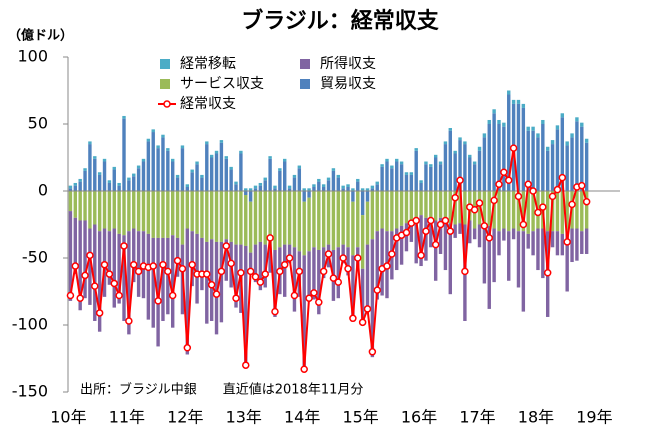  What do you see at coordinates (221, 390) in the screenshot?
I see `annotation: 出所：ブラジル中銀 直近値は2018年11月分` at bounding box center [221, 390].